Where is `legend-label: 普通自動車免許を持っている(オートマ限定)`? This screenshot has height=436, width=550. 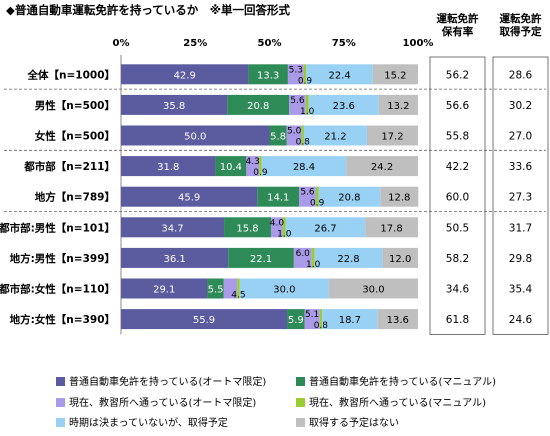 legend-label: 普通自動車免許を持っている(オートマ限定) is located at coordinates (167, 381).